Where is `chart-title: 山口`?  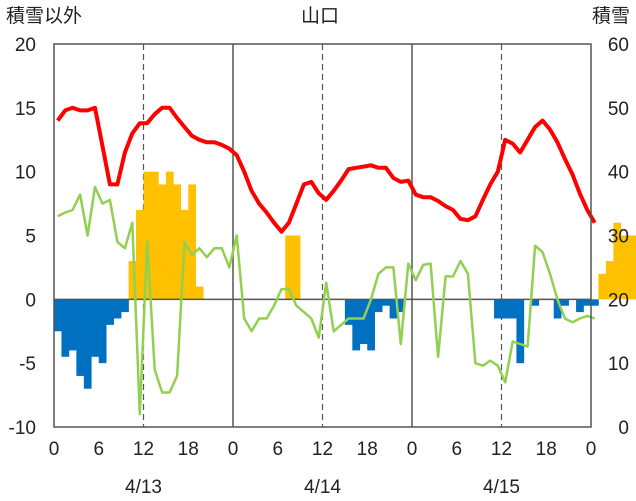
chart-title: 山口 is located at coordinates (320, 16).